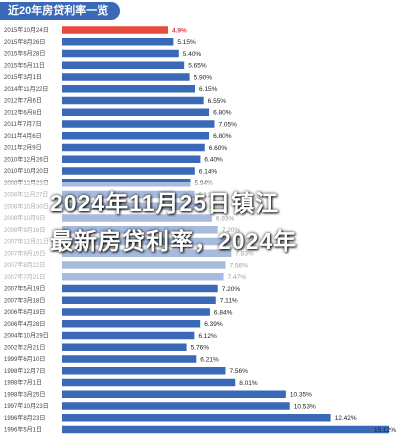 The image size is (400, 446). What do you see at coordinates (24, 347) in the screenshot?
I see `date-label: 2002年2月21日` at bounding box center [24, 347].